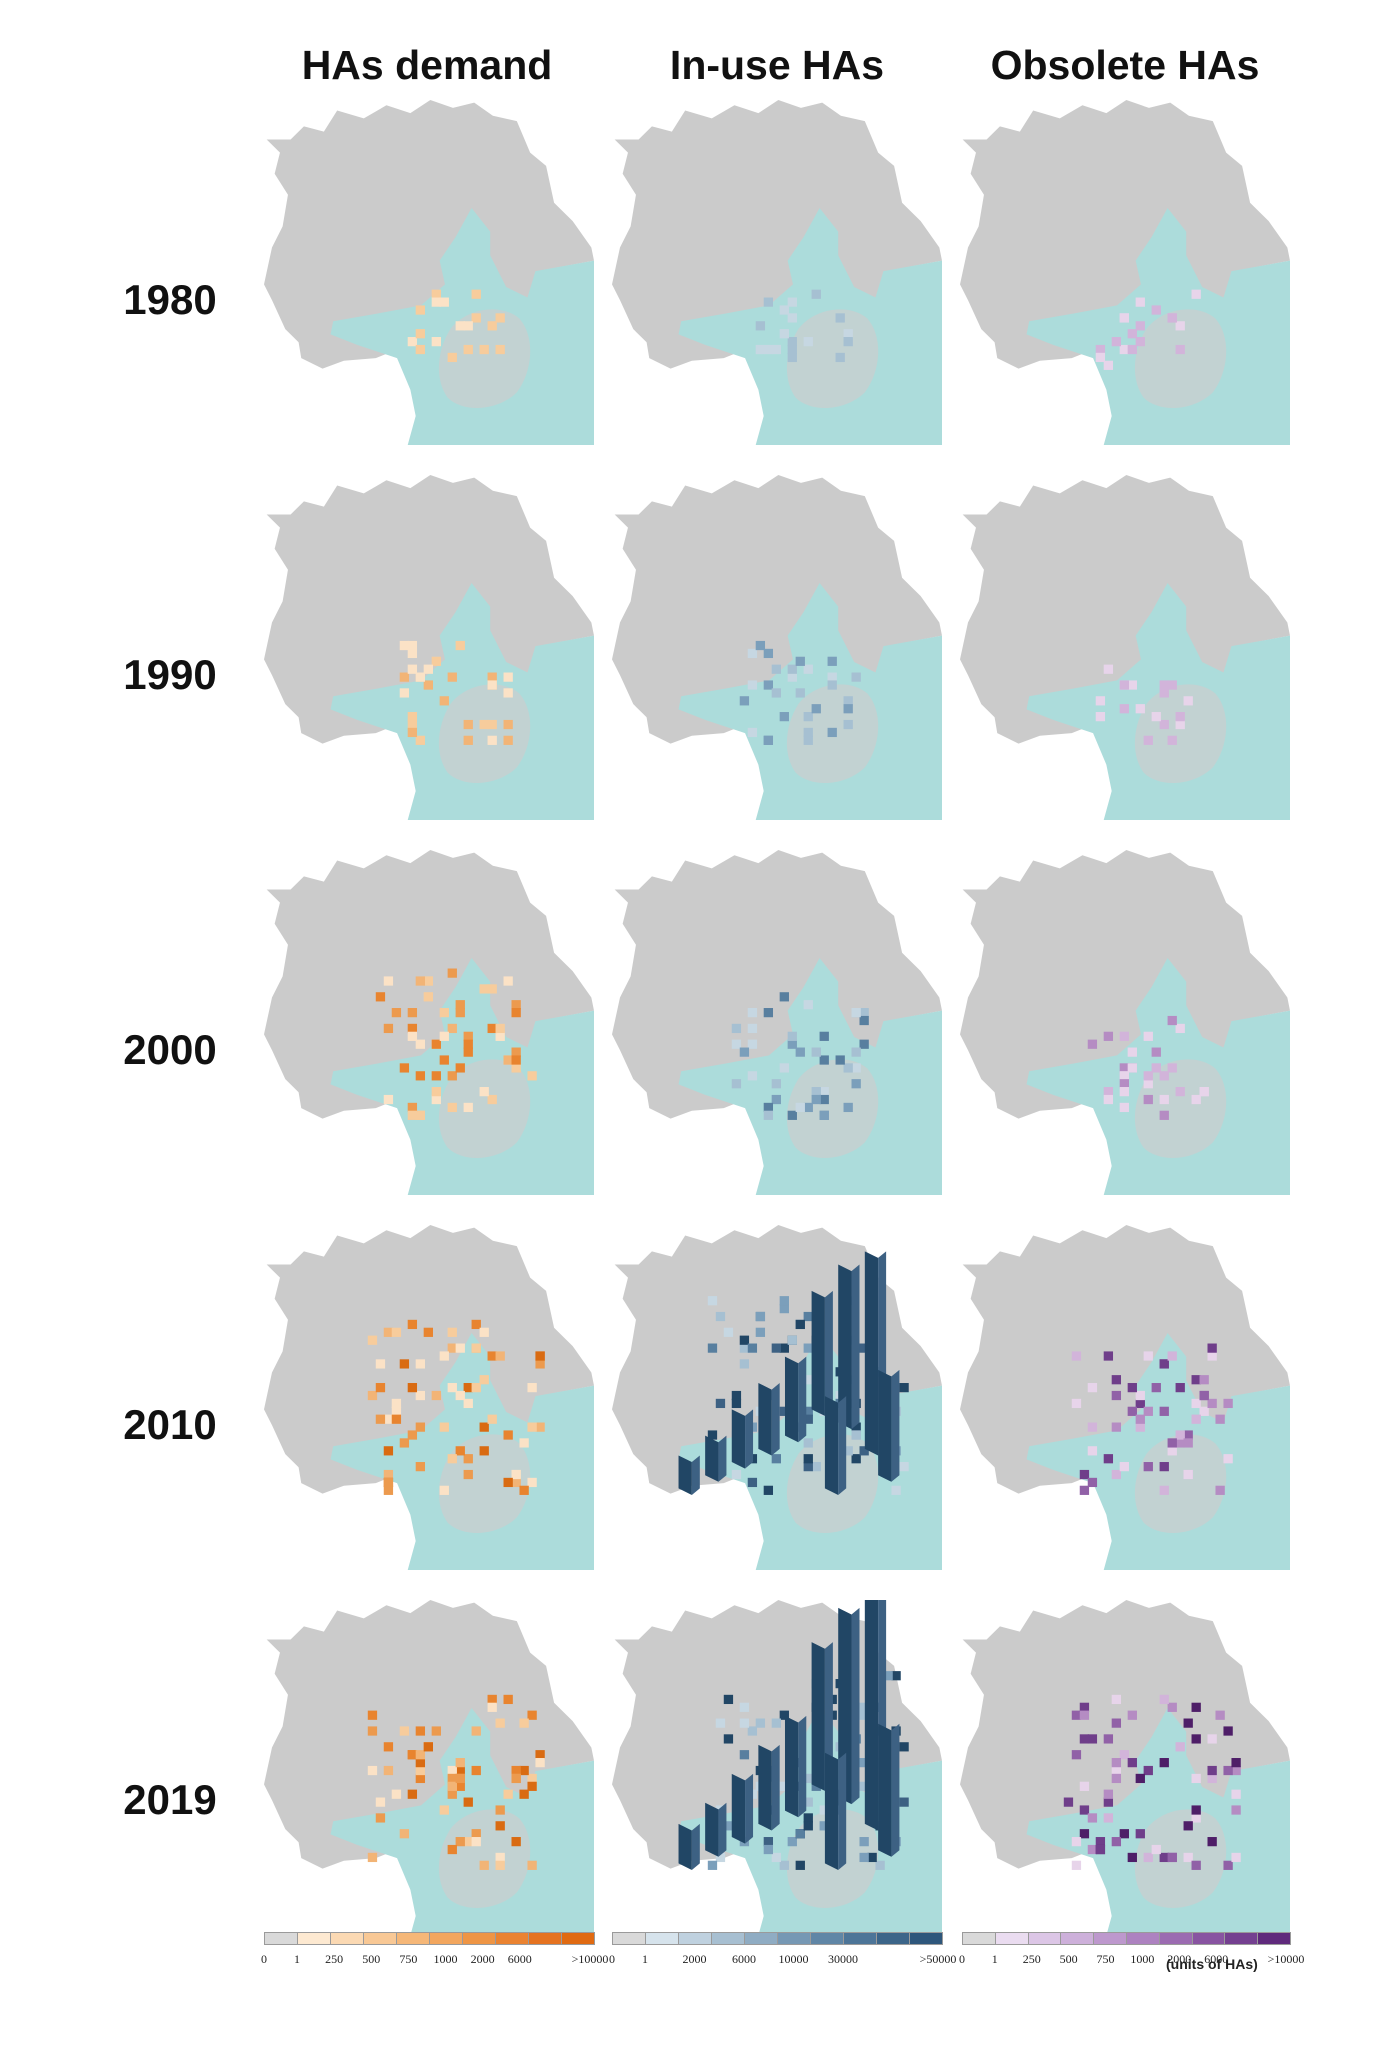 This screenshot has height=2067, width=1378. I want to click on legend-tick-label: 2000, so click(694, 1959).